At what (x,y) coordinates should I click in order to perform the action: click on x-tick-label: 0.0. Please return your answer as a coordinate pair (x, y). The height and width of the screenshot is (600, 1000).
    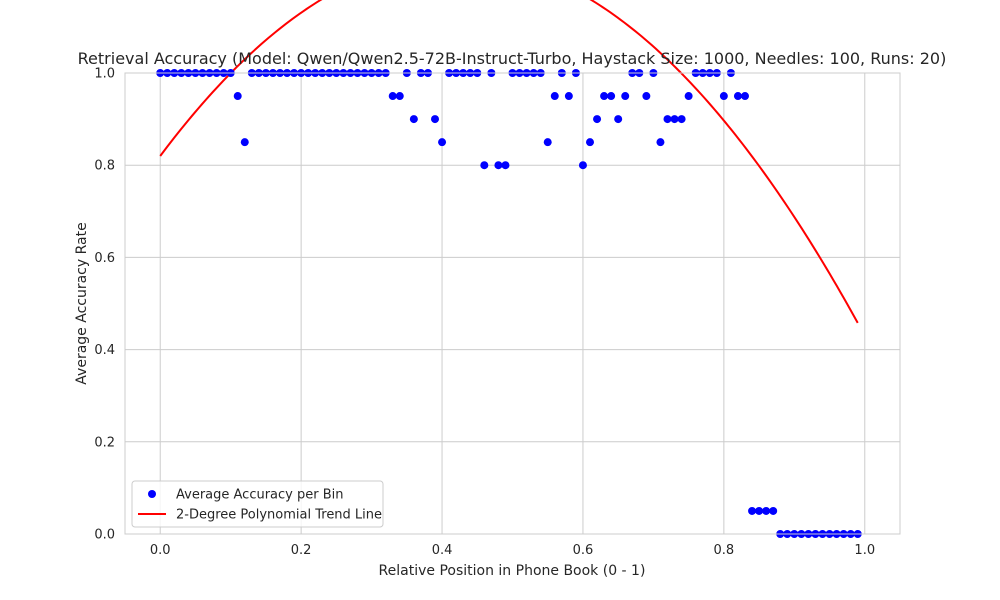
    Looking at the image, I should click on (160, 550).